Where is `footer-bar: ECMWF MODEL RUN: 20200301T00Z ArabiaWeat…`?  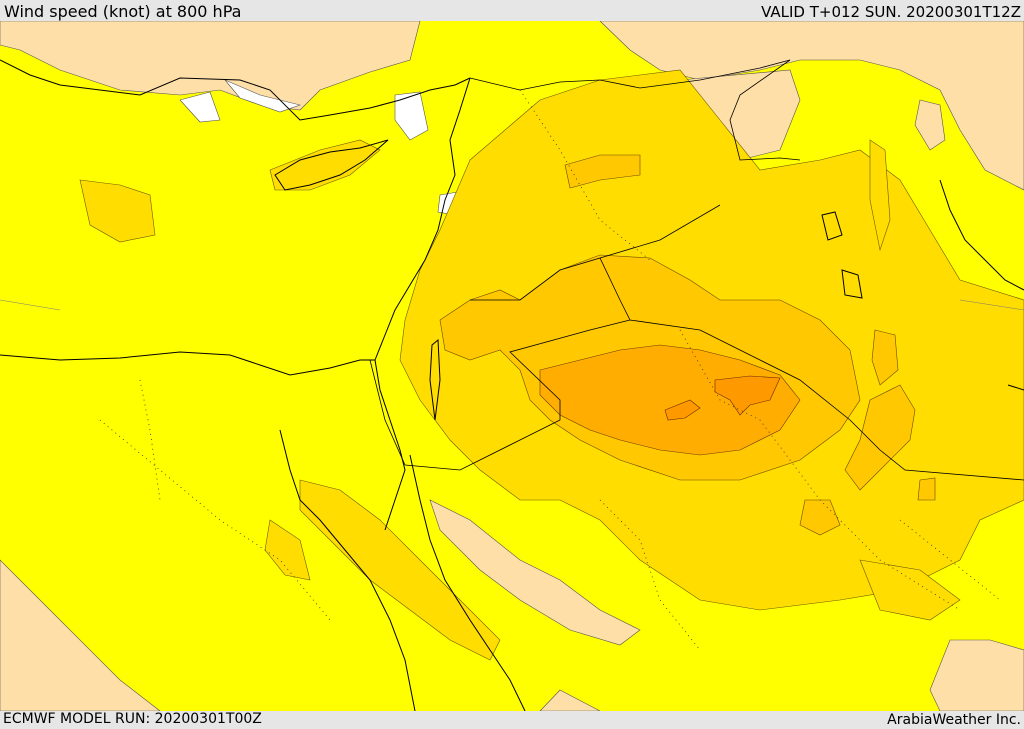
footer-bar: ECMWF MODEL RUN: 20200301T00Z ArabiaWeat… is located at coordinates (512, 720).